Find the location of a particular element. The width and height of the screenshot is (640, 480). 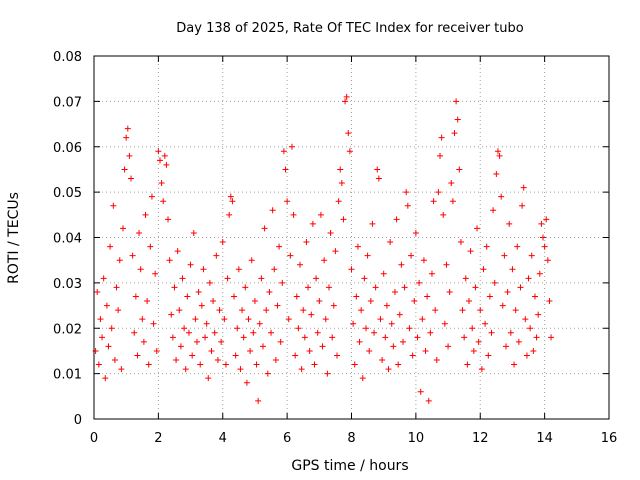

x-tick-label: 8 is located at coordinates (351, 438).